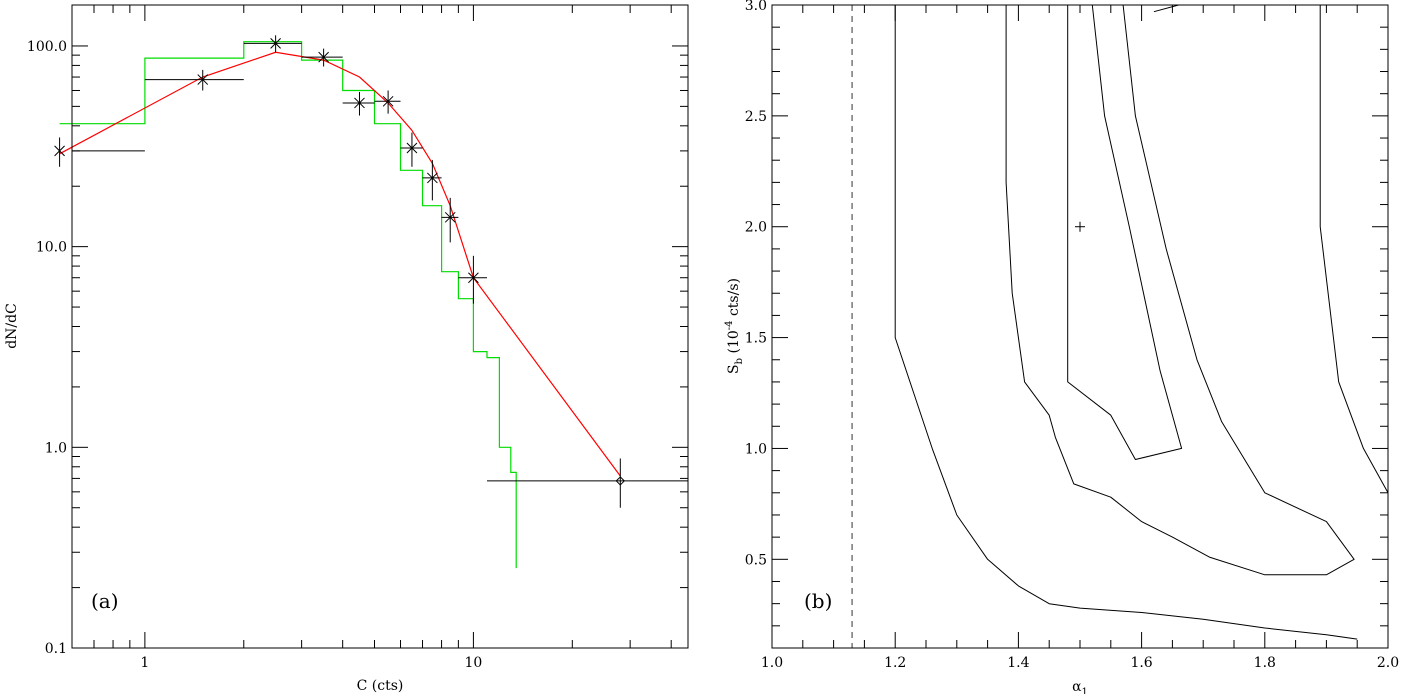  What do you see at coordinates (756, 117) in the screenshot?
I see `y-tick-label: 2.5` at bounding box center [756, 117].